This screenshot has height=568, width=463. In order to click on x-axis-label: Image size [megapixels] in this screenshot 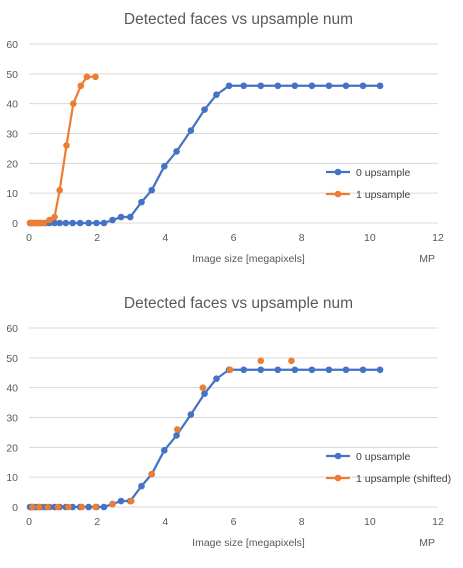, I will do `click(248, 543)`.